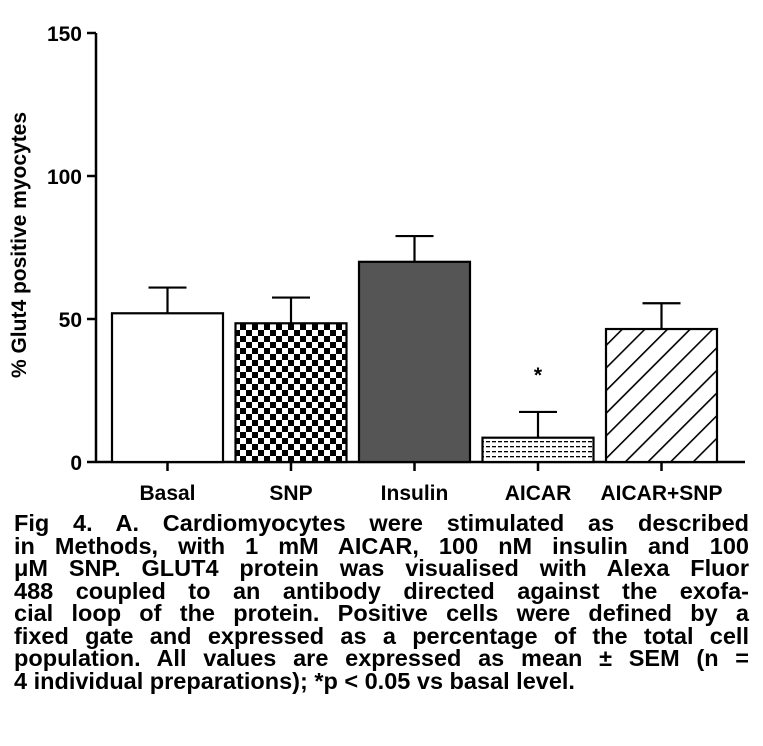 This screenshot has width=763, height=746. Describe the element at coordinates (415, 493) in the screenshot. I see `x-tick-label: Insulin` at that location.